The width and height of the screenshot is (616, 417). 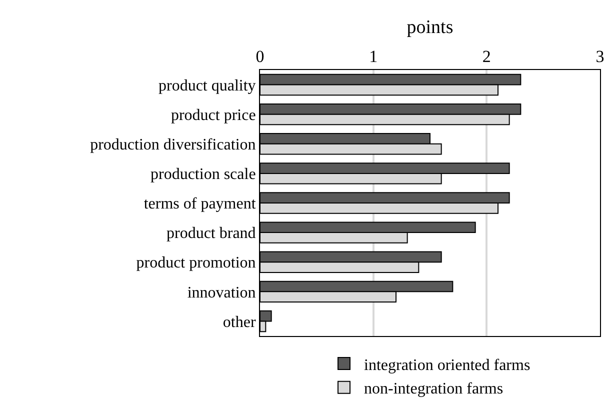 I want to click on y-tick-label: product quality, so click(x=207, y=85).